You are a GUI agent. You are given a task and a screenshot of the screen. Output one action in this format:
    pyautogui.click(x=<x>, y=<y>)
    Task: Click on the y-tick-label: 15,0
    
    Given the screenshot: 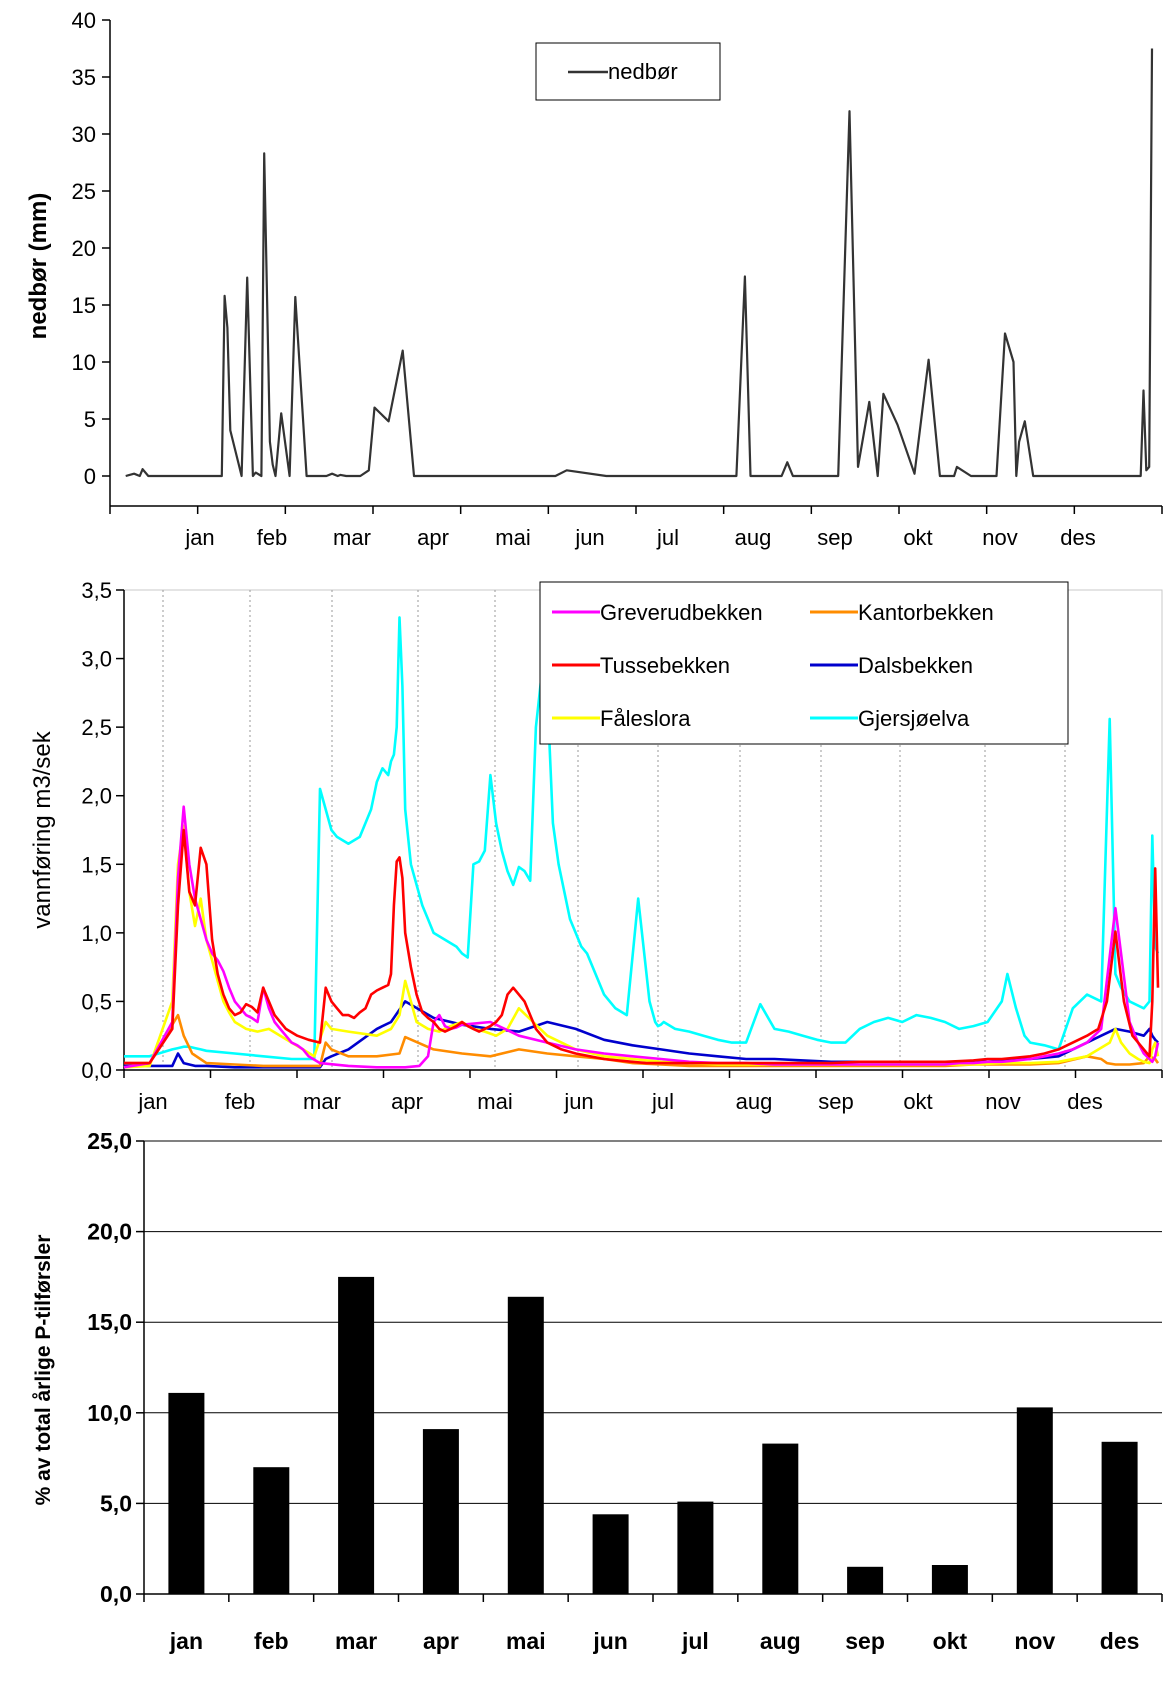 What is the action you would take?
    pyautogui.click(x=109, y=1322)
    